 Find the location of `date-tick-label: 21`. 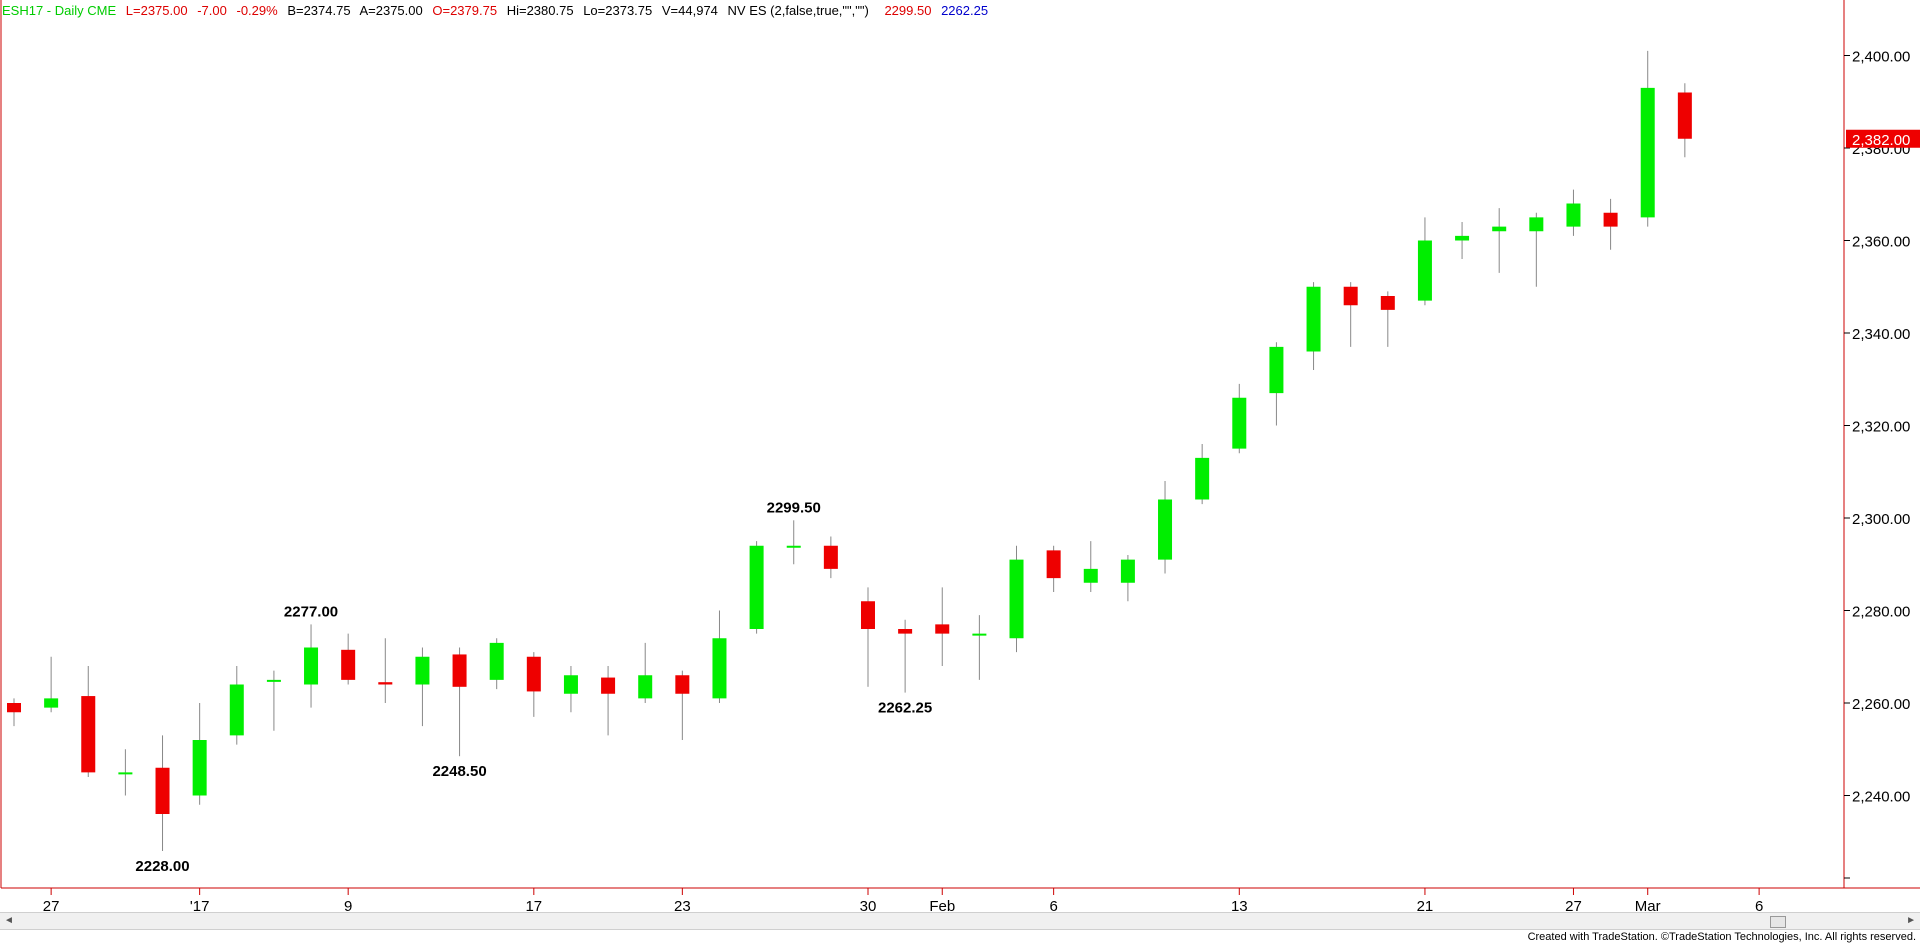

date-tick-label: 21 is located at coordinates (1425, 906).